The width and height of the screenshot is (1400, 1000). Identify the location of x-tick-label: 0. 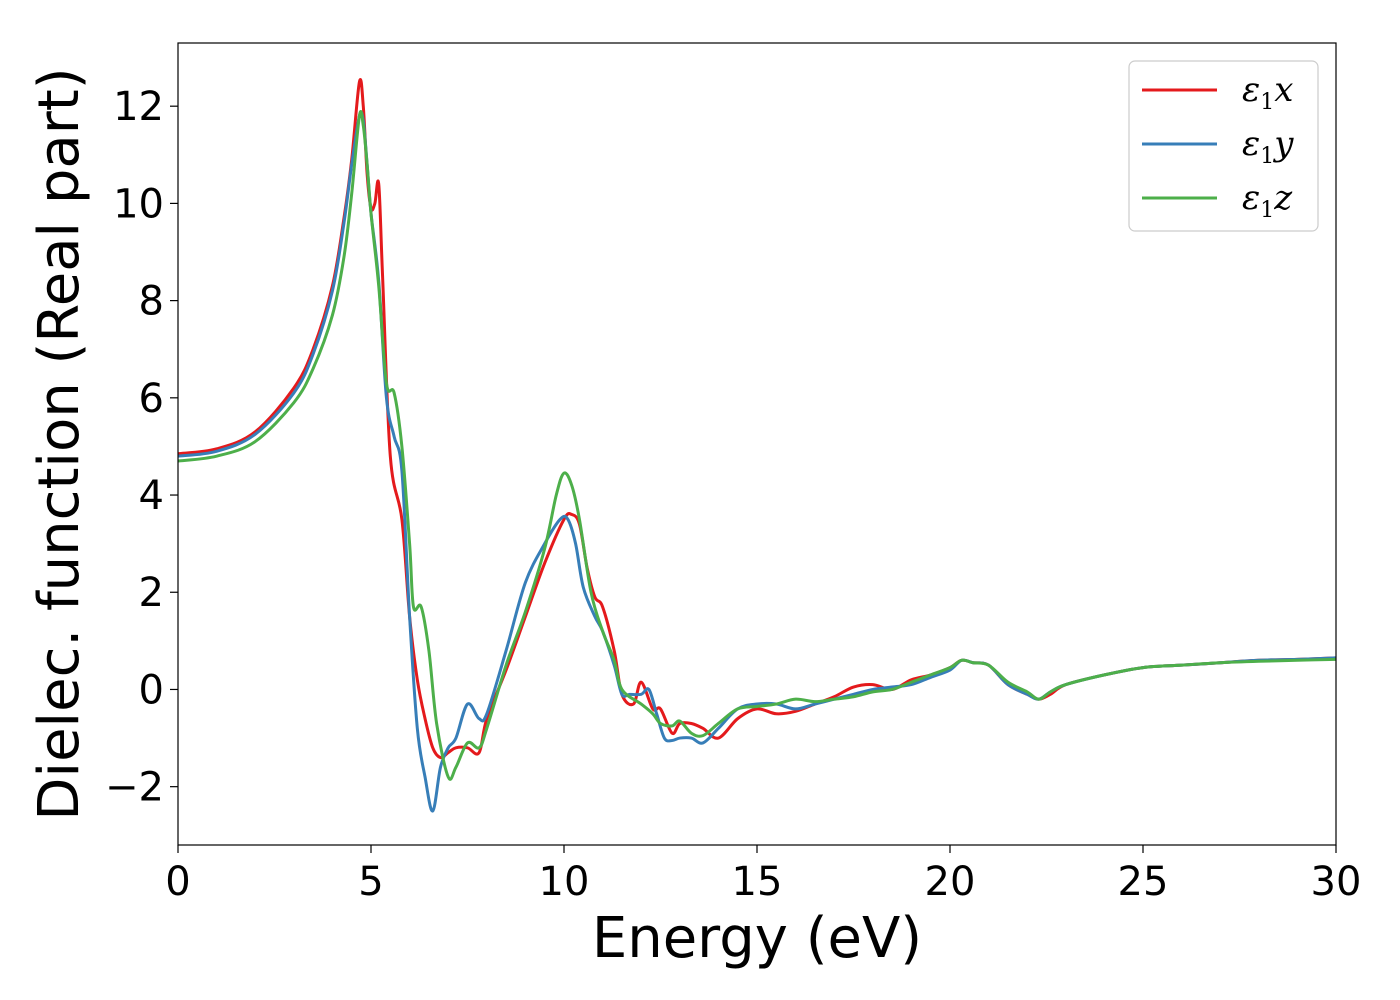
(177, 882).